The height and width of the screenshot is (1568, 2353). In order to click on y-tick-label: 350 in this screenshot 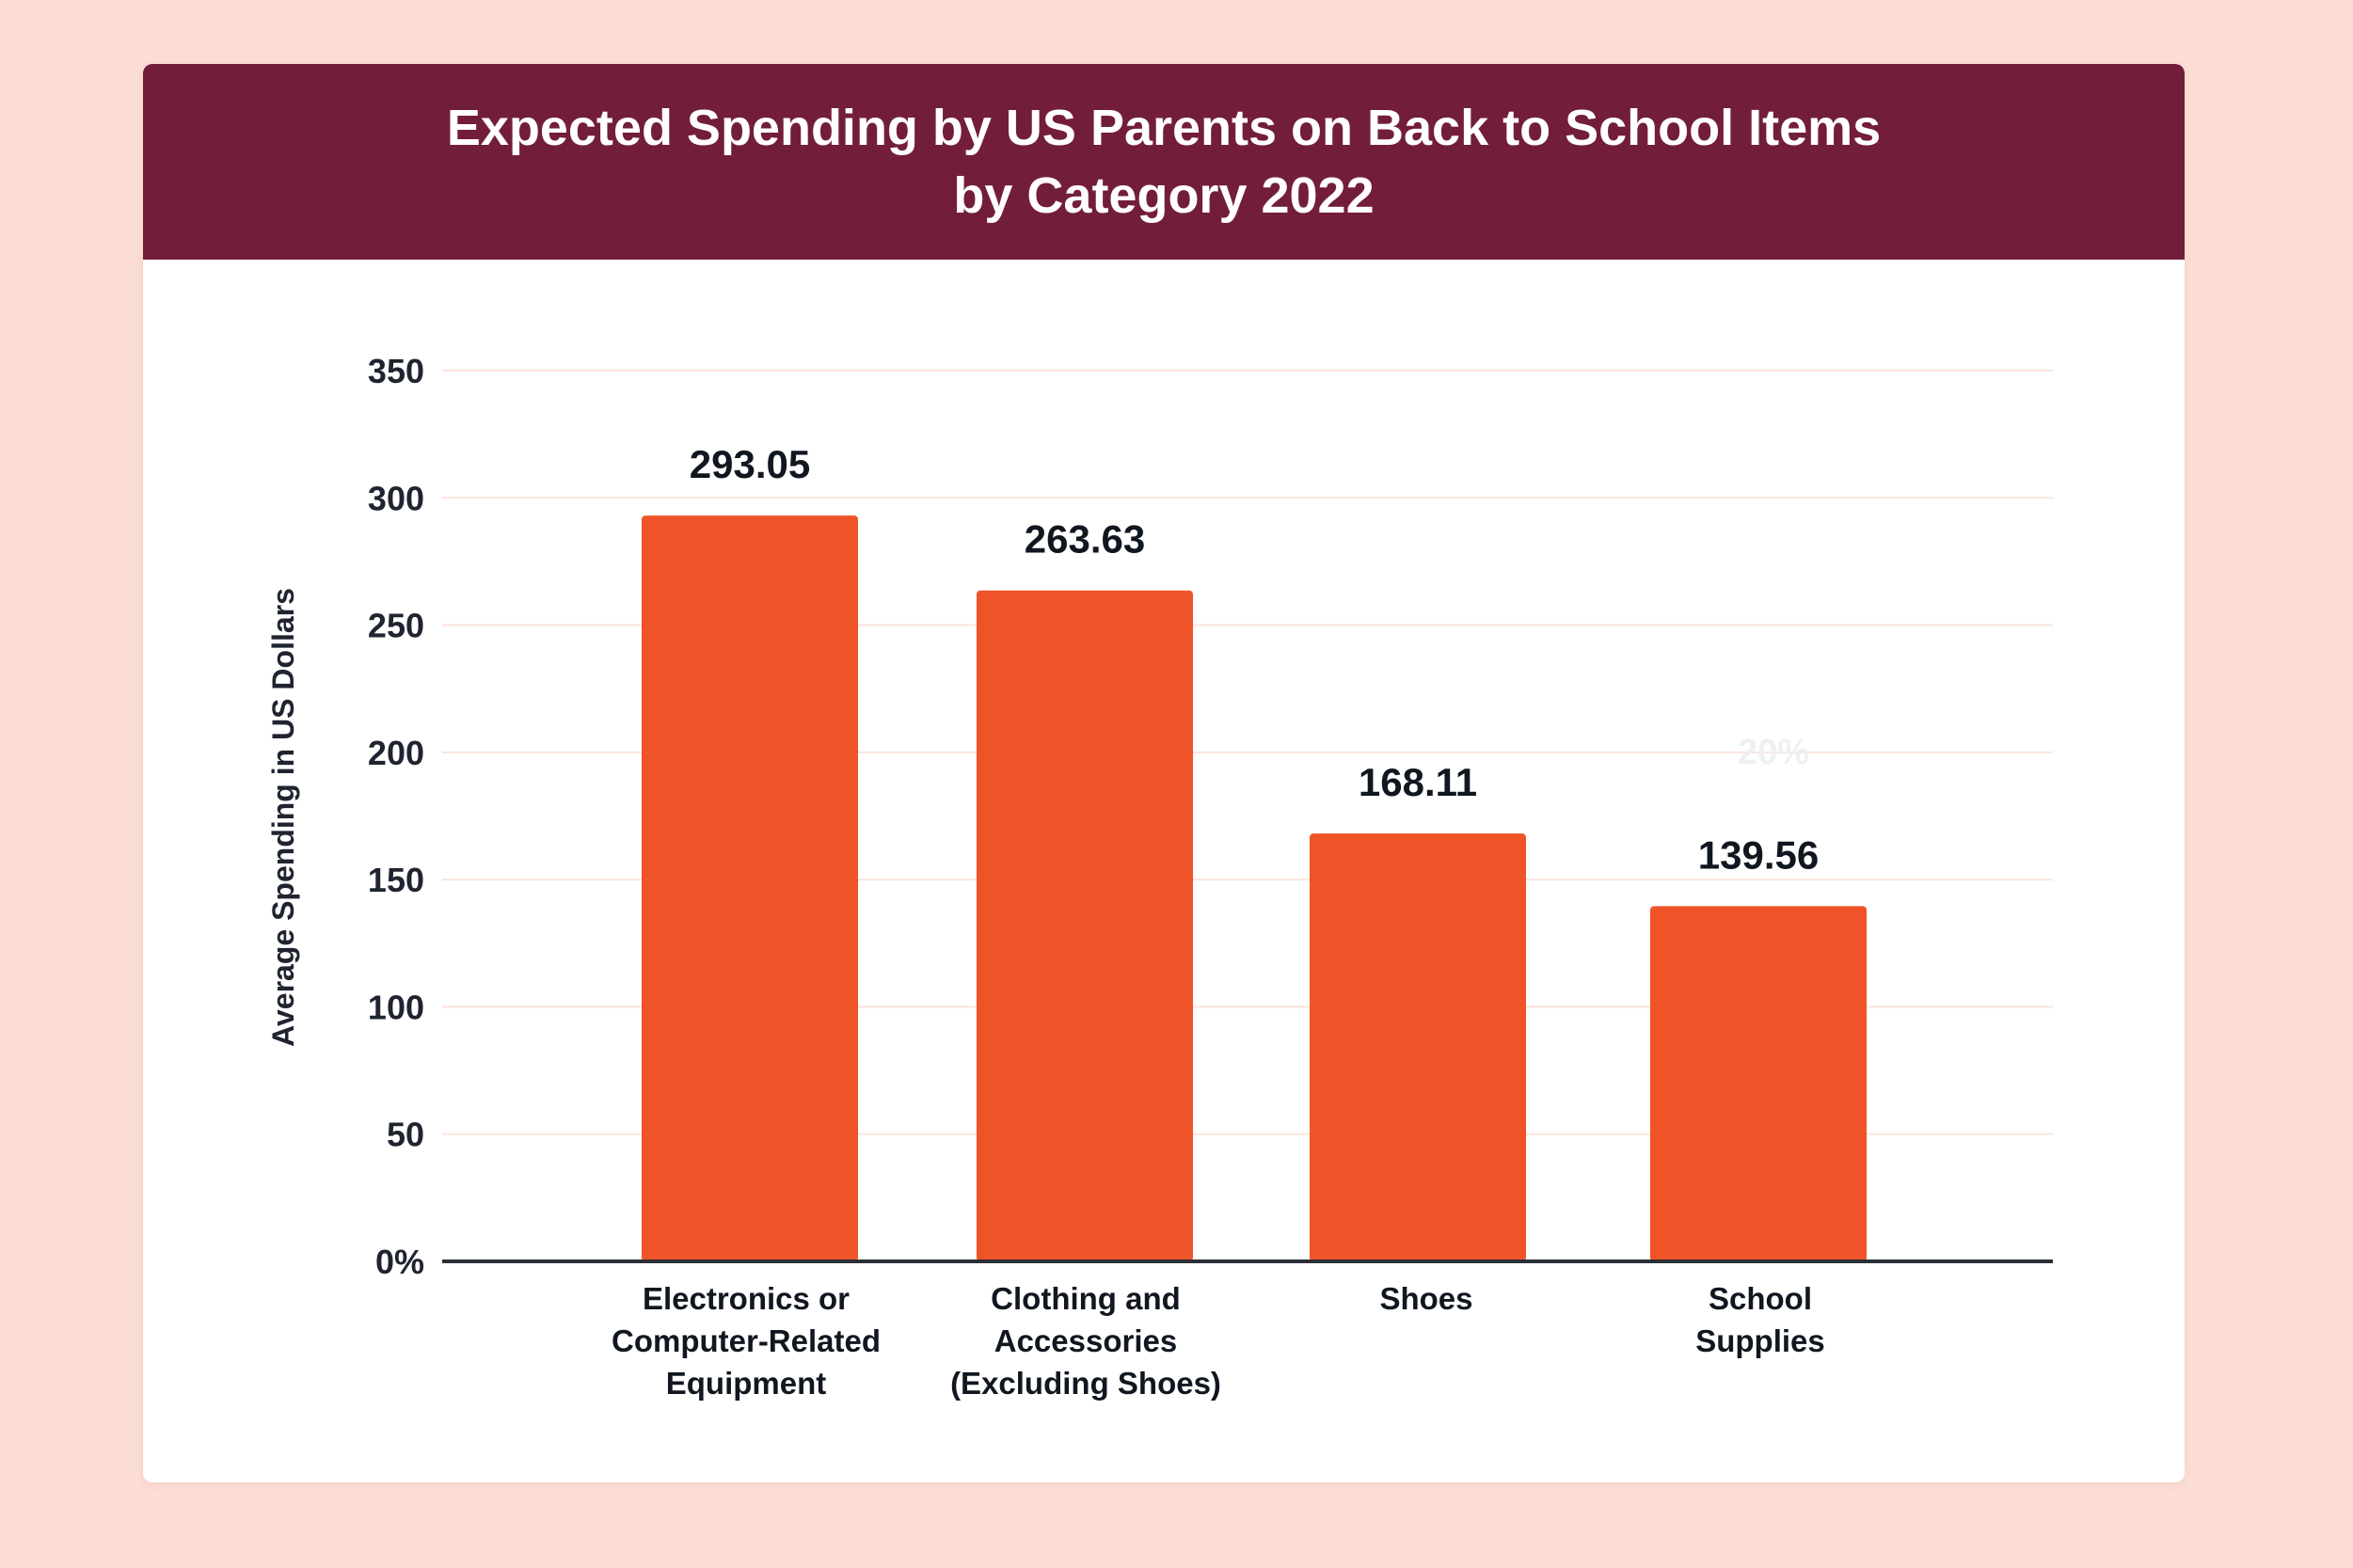, I will do `click(396, 371)`.